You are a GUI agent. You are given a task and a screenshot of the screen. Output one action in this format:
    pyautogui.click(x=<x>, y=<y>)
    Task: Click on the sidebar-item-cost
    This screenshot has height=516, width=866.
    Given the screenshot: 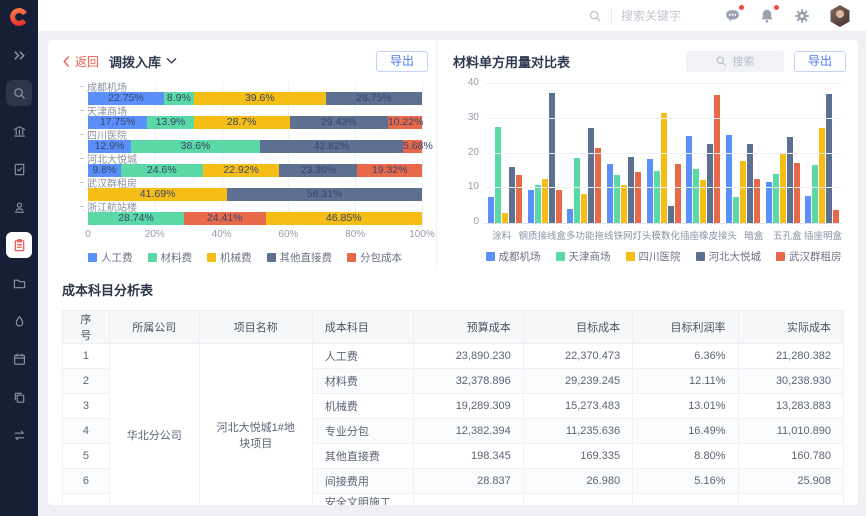 What is the action you would take?
    pyautogui.click(x=19, y=245)
    